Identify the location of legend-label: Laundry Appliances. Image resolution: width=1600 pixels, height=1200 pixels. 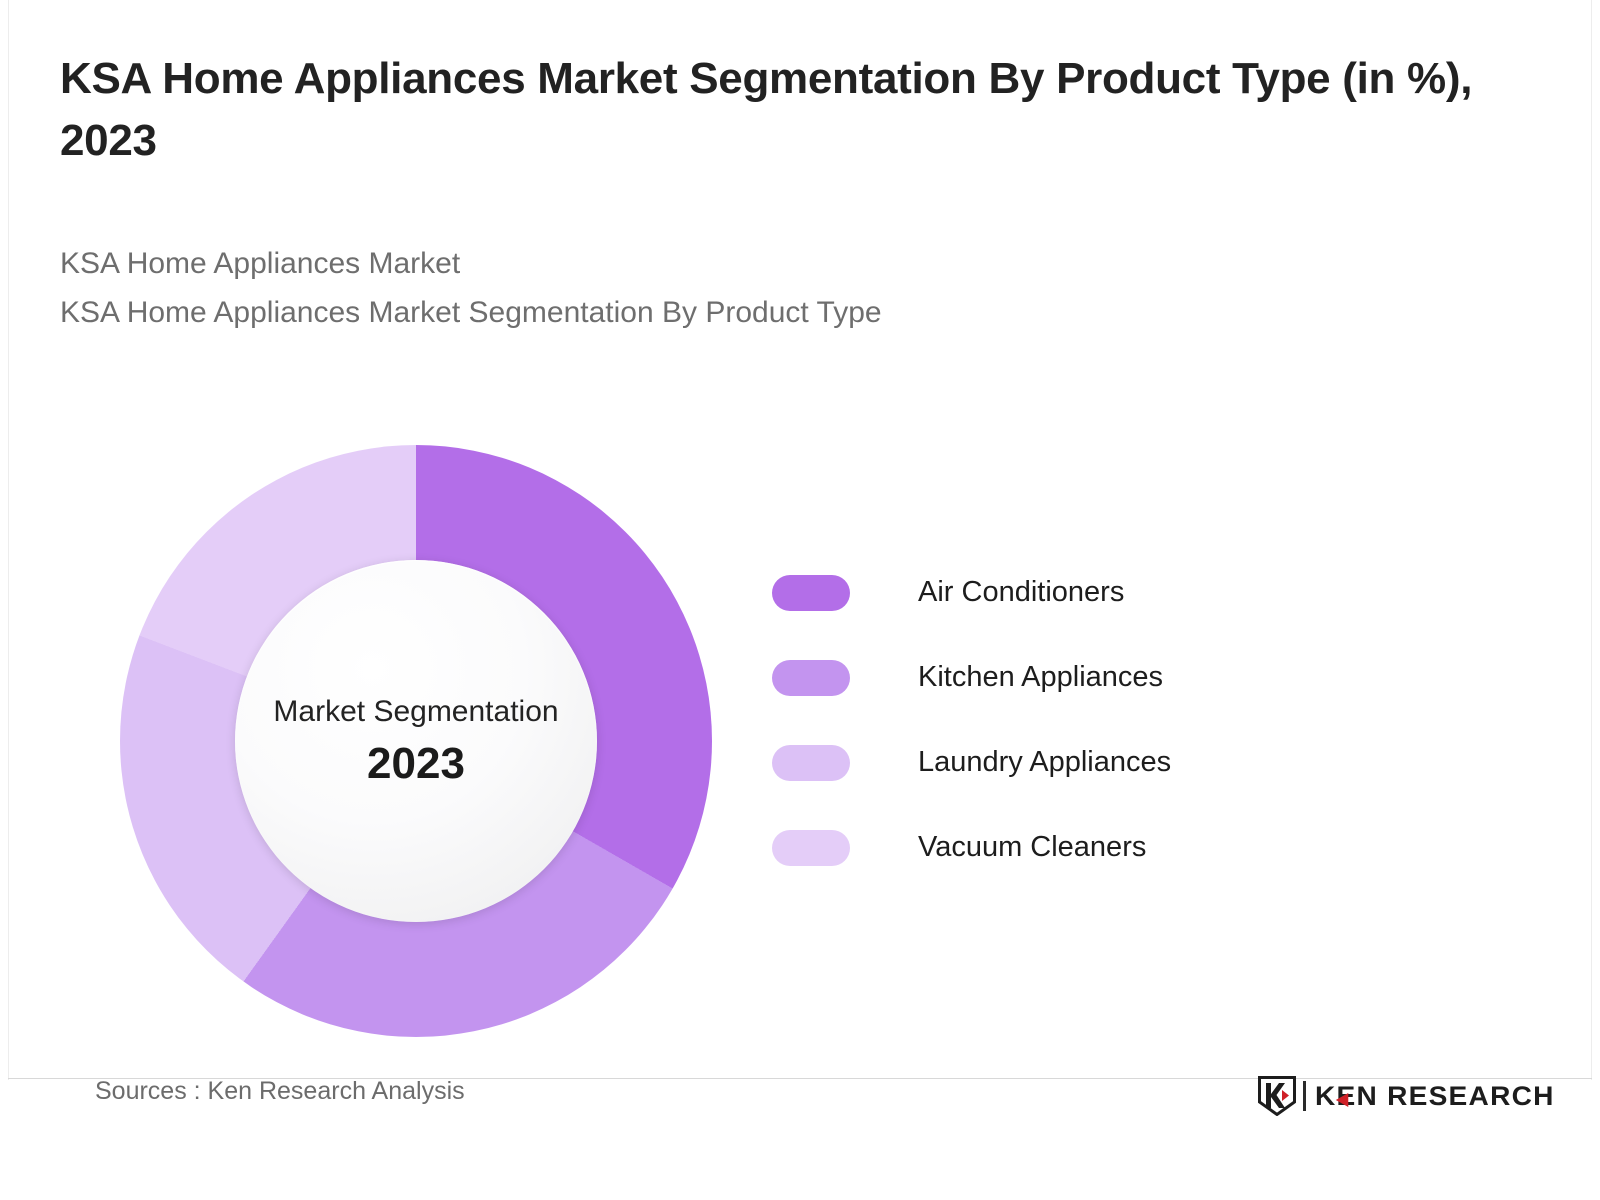
(1045, 762).